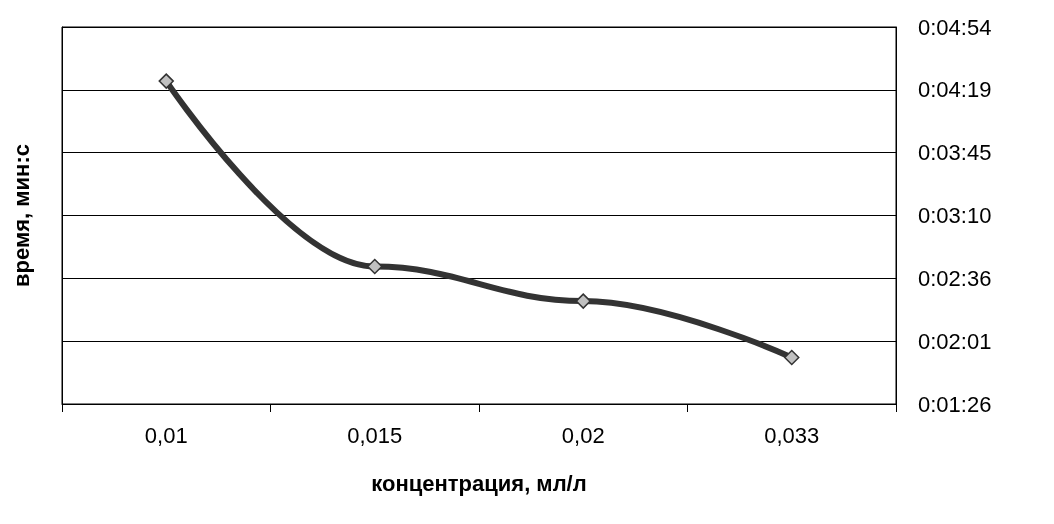  I want to click on y-tick-label: 0:02:01, so click(955, 341).